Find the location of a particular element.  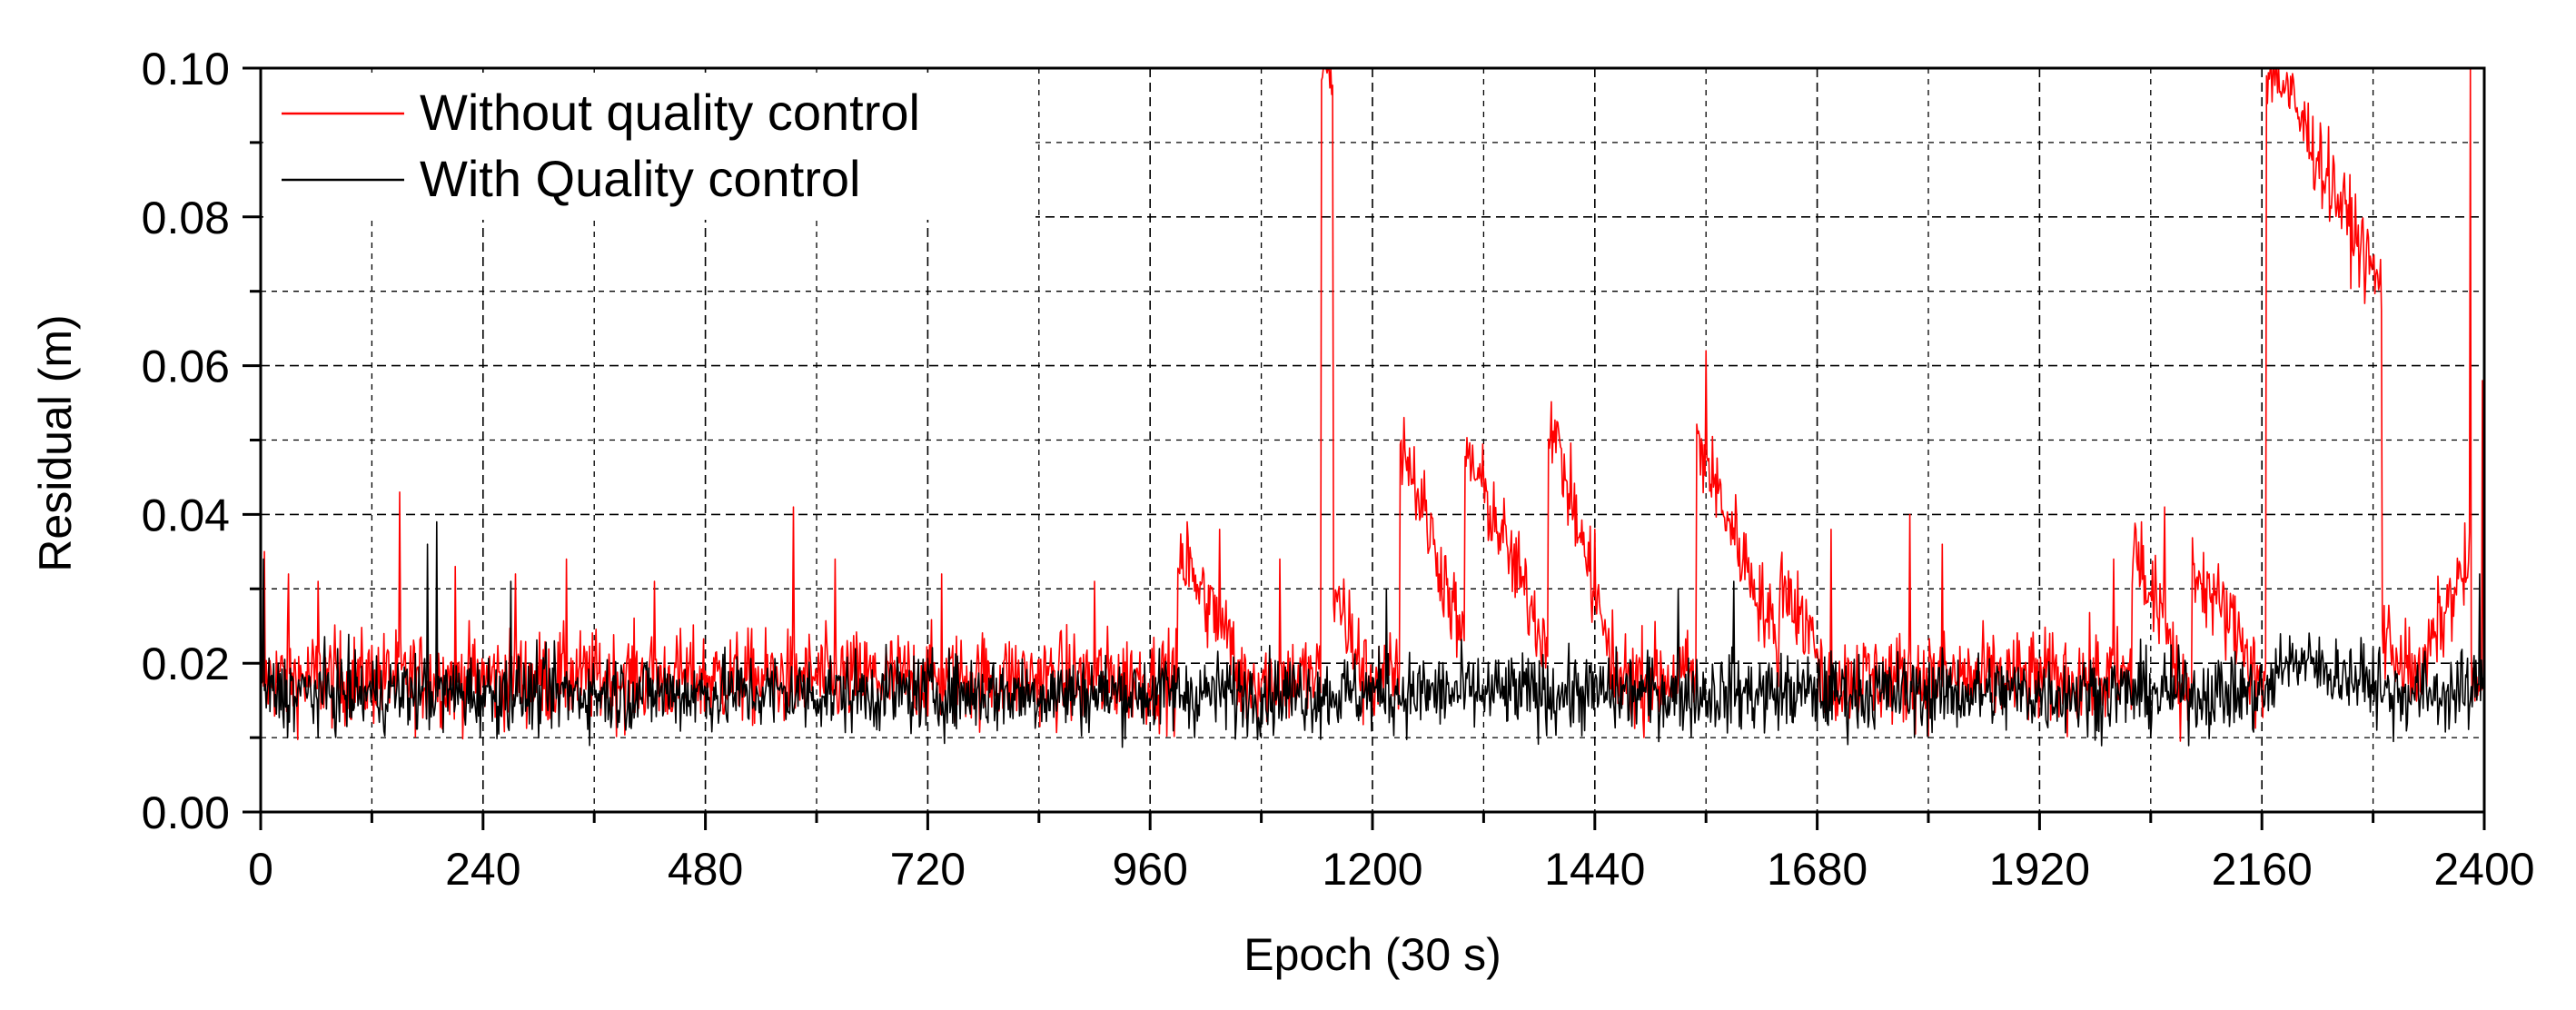

legend-label-without-qc: Without quality control is located at coordinates (670, 112).